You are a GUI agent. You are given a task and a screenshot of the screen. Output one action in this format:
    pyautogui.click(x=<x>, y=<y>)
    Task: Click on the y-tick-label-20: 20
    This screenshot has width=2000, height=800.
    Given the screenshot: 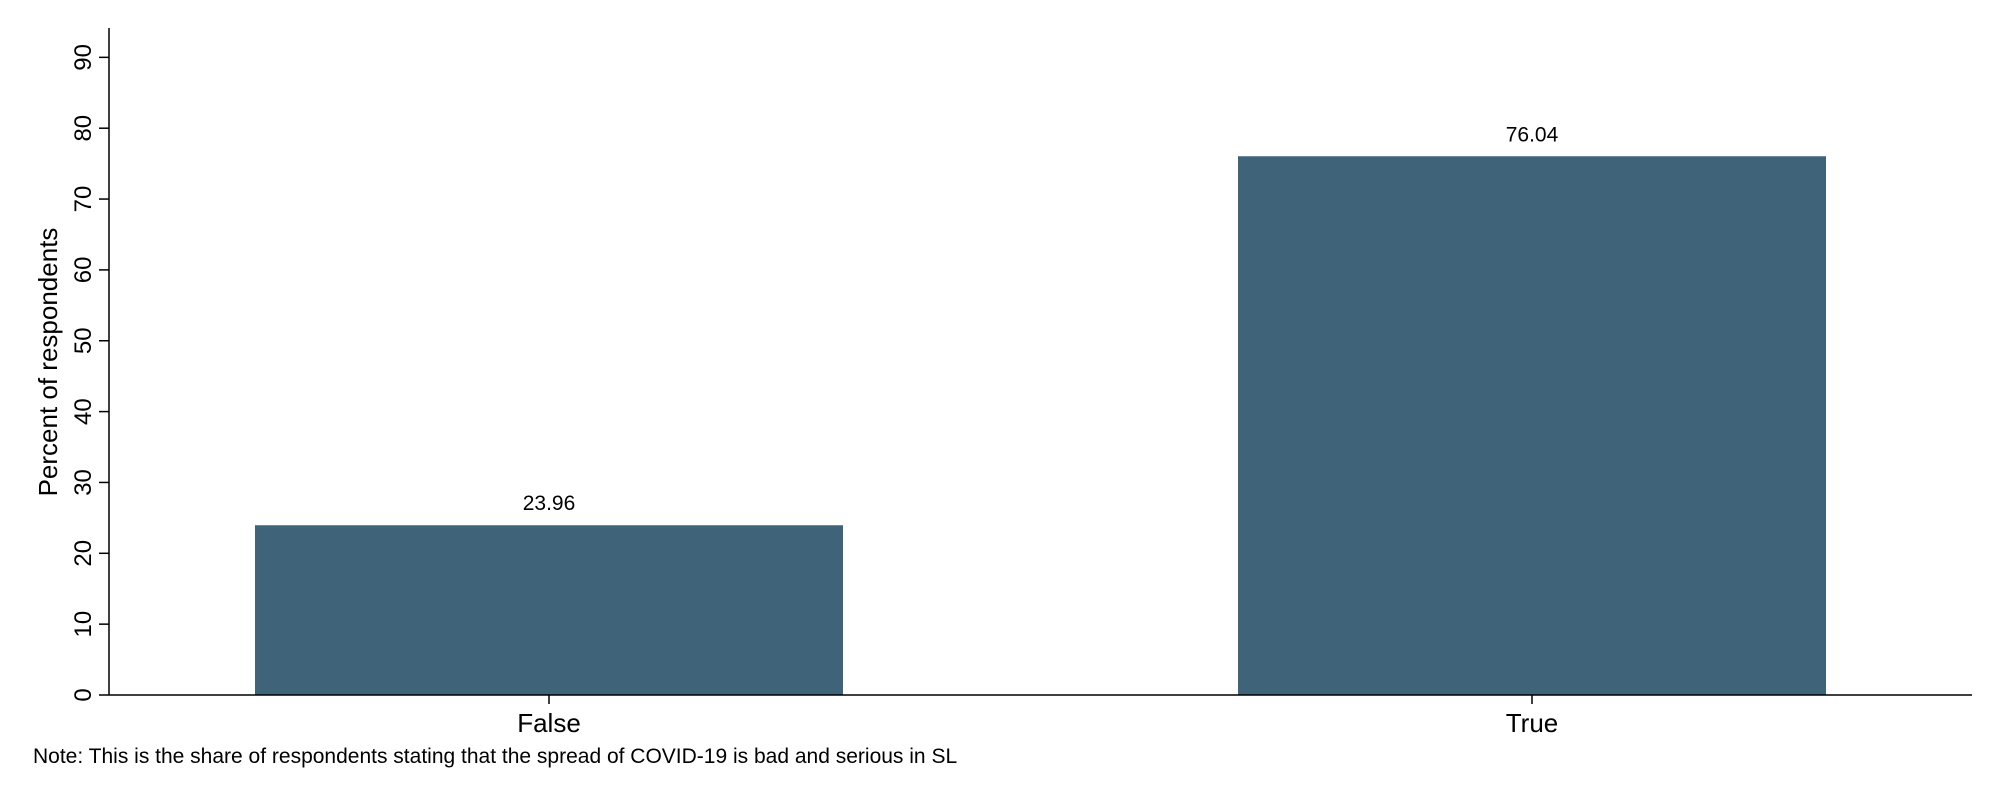 What is the action you would take?
    pyautogui.click(x=83, y=553)
    